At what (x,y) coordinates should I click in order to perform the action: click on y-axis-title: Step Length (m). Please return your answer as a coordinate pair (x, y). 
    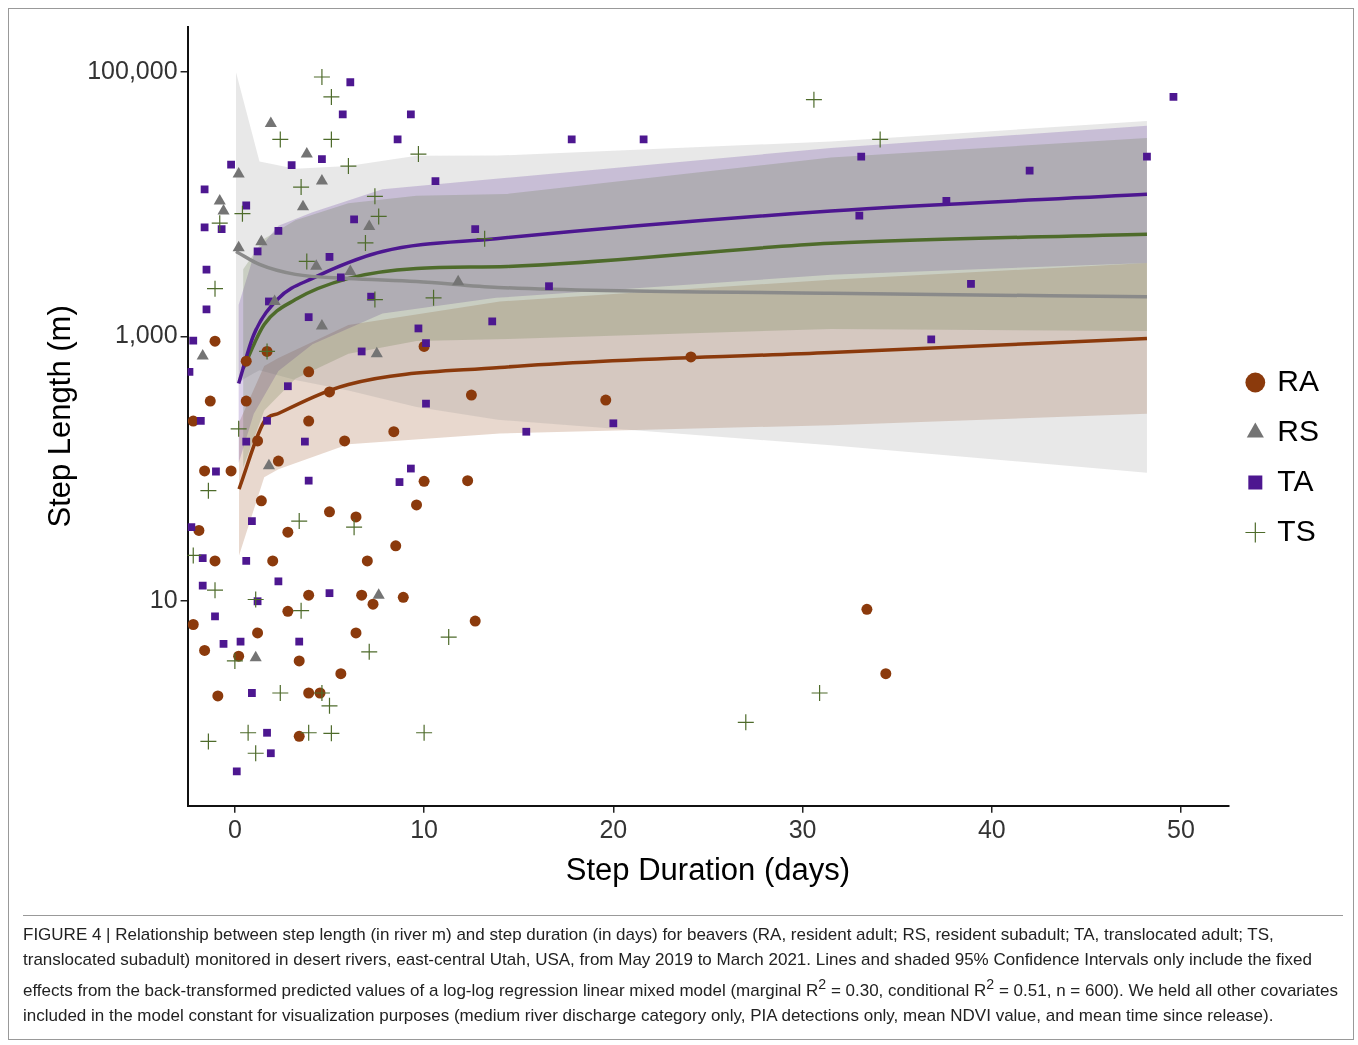
    Looking at the image, I should click on (60, 416).